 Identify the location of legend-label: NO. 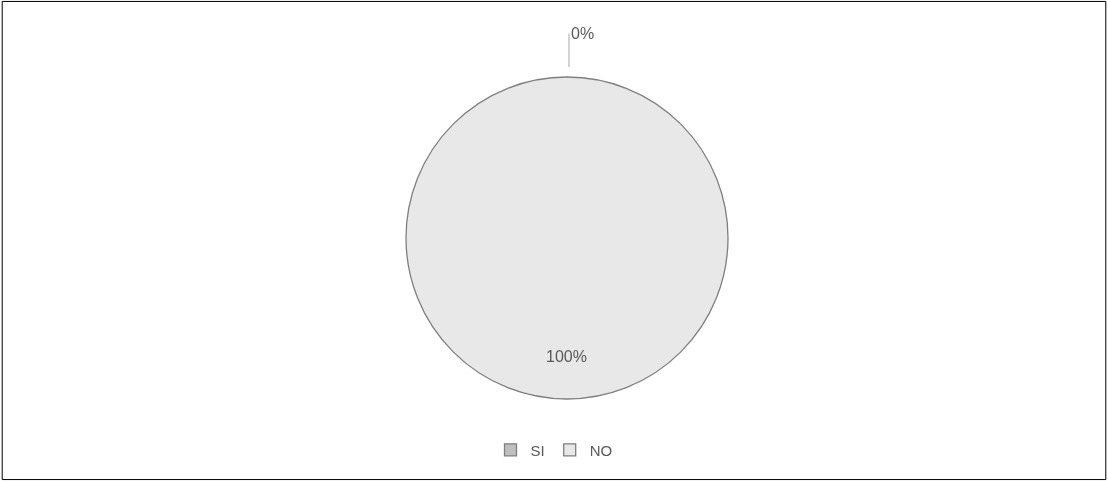
(601, 450).